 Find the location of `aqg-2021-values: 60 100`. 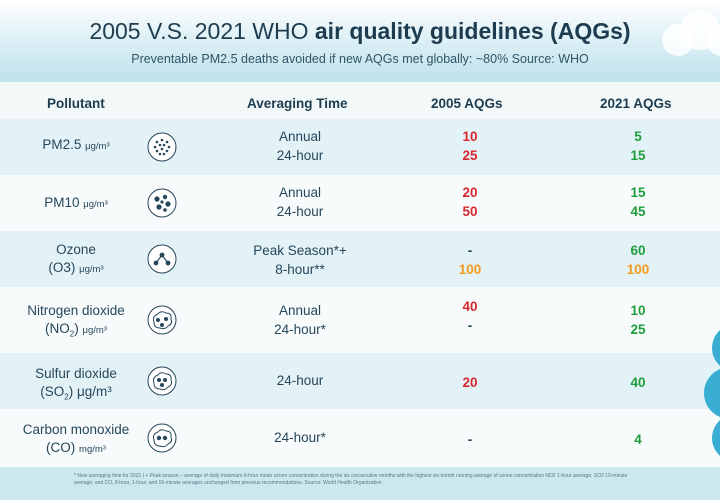

aqg-2021-values: 60 100 is located at coordinates (638, 260).